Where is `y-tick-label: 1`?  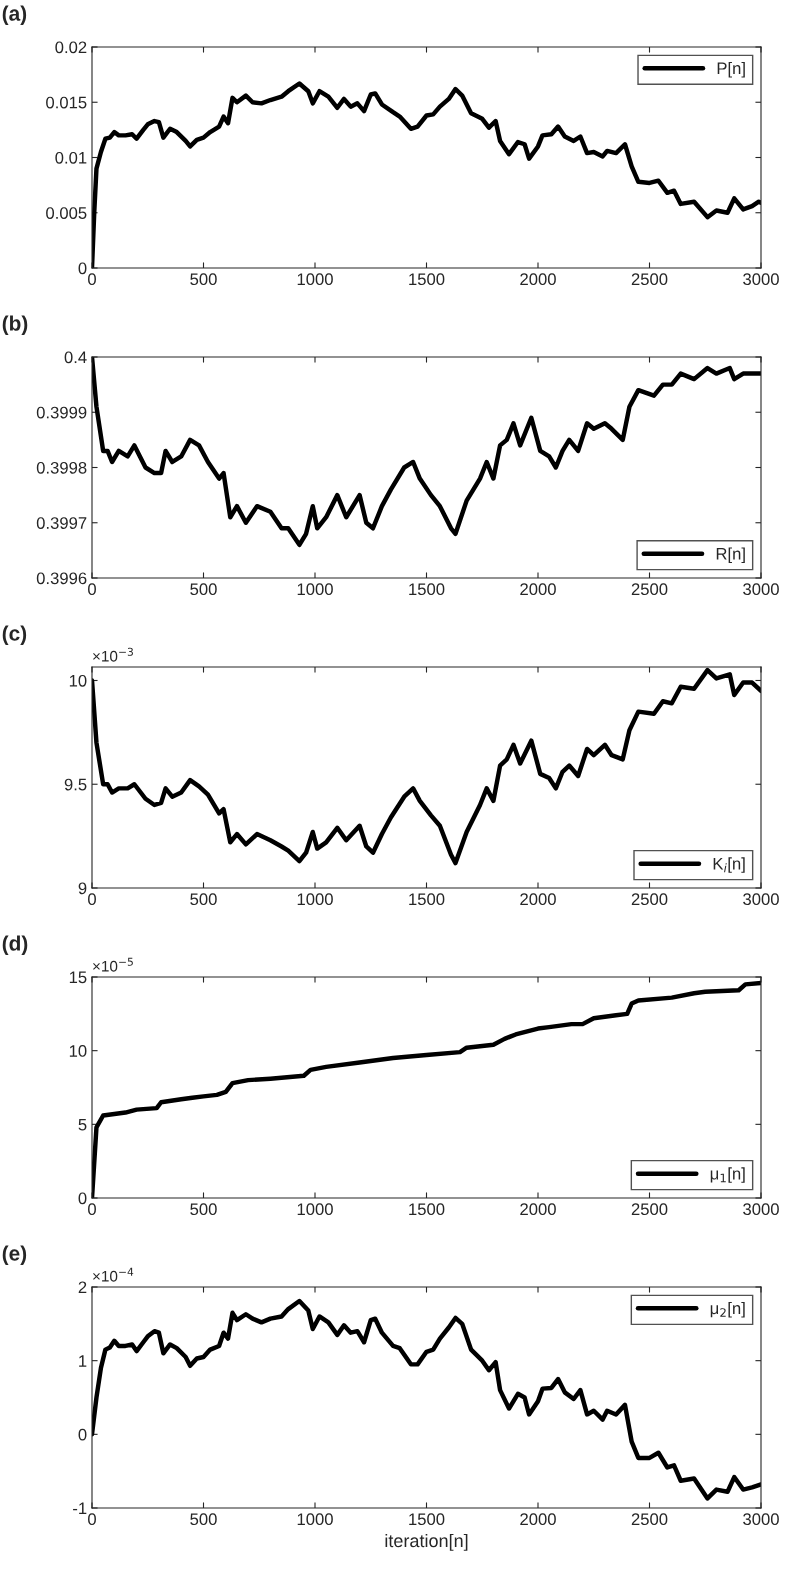 y-tick-label: 1 is located at coordinates (83, 1361).